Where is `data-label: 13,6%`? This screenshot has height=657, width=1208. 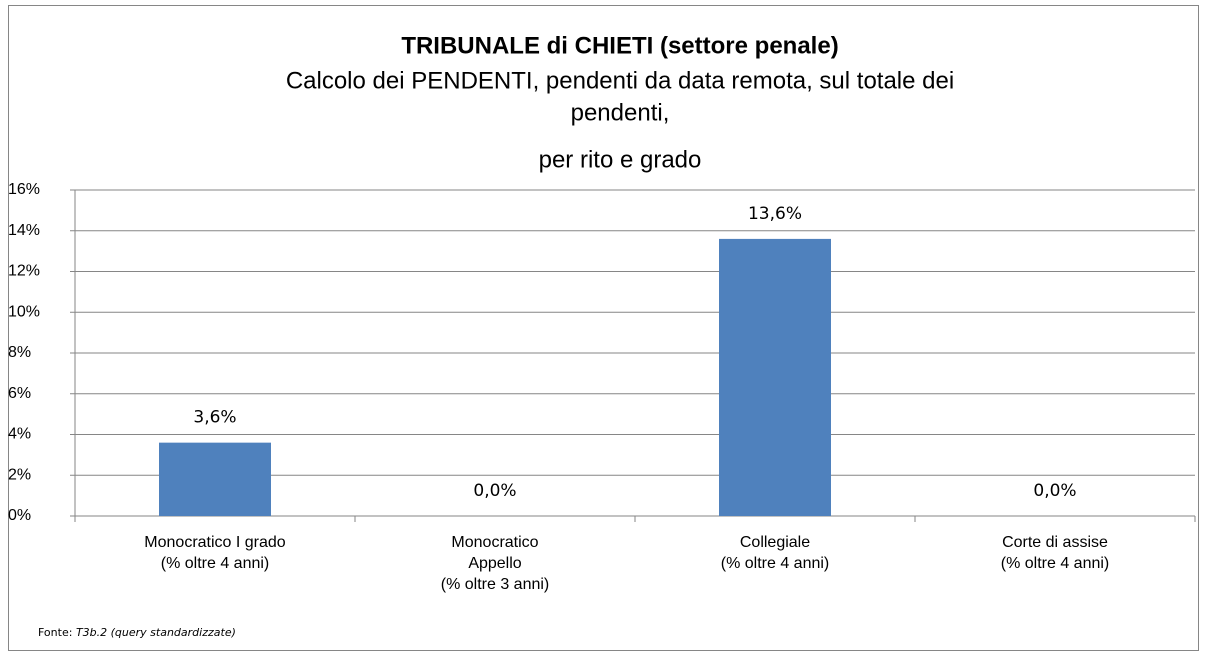
data-label: 13,6% is located at coordinates (775, 214).